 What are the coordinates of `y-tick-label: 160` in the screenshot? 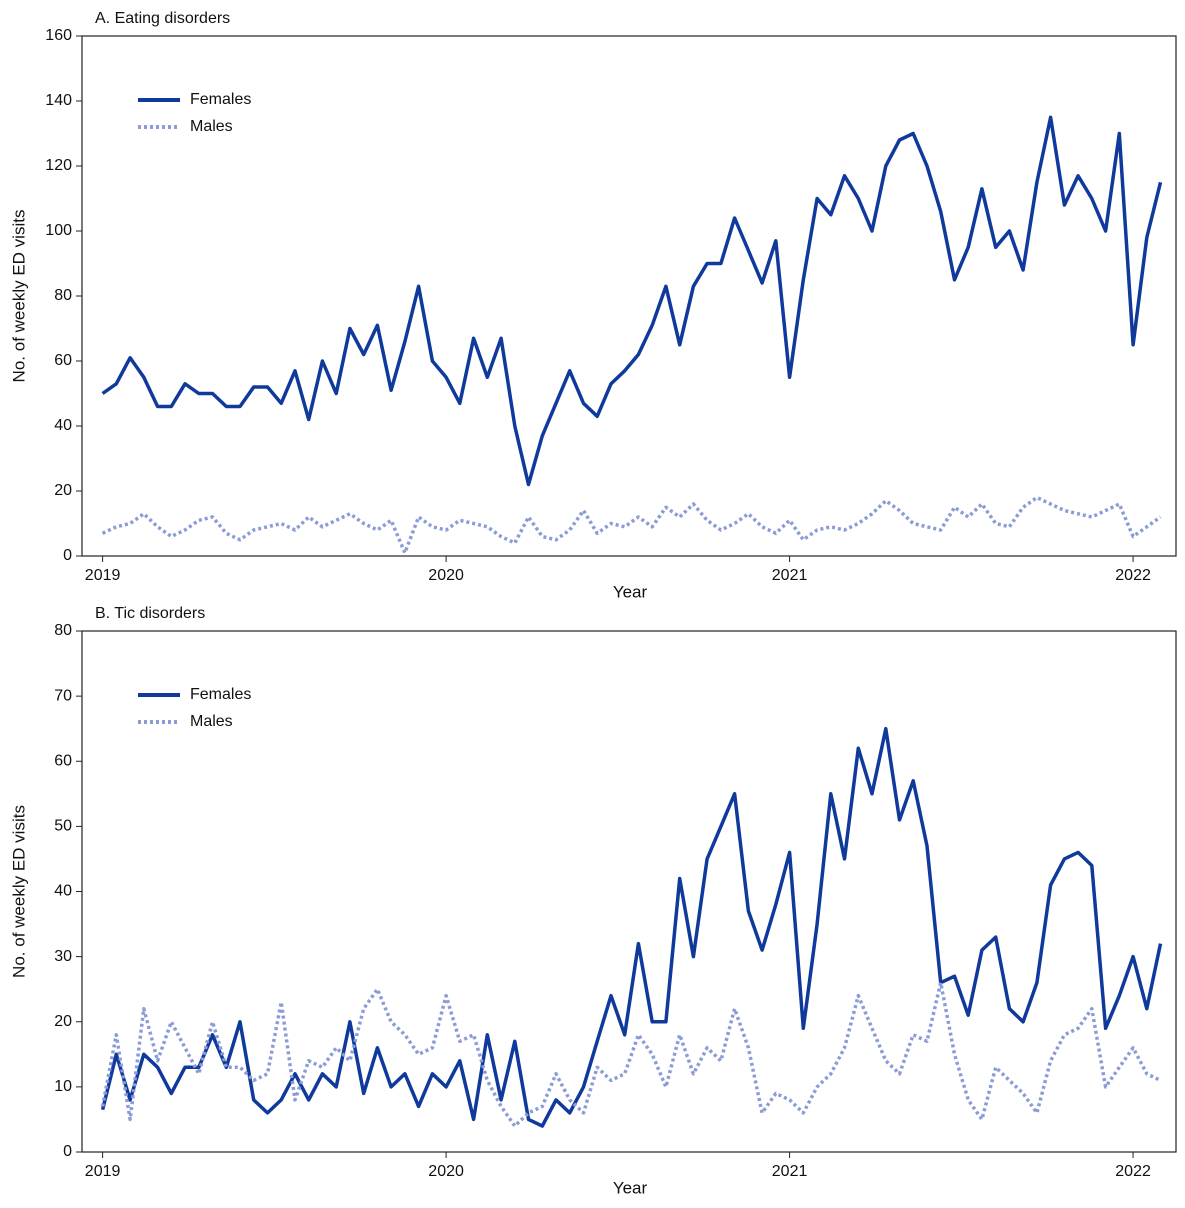 It's located at (58, 35).